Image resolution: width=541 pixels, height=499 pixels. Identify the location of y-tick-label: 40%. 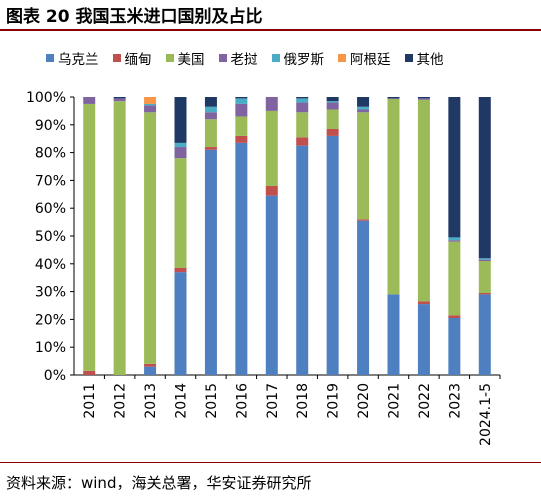
(50, 265).